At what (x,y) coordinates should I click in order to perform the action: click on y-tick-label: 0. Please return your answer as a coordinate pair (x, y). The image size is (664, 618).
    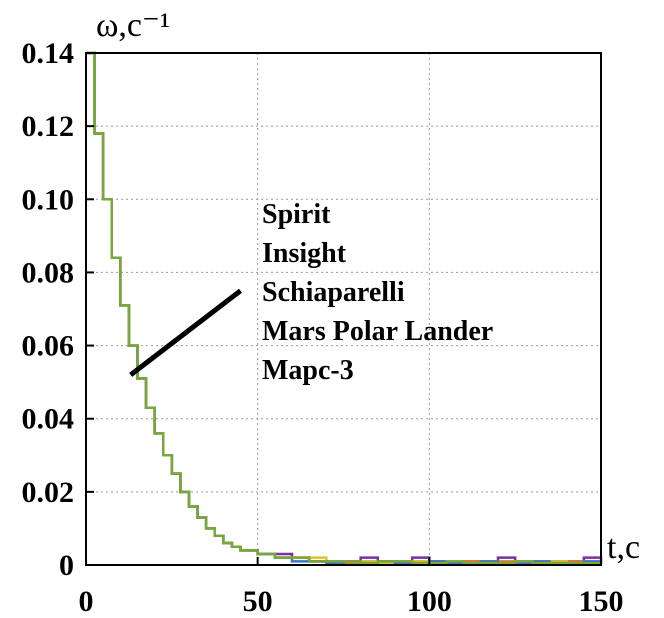
    Looking at the image, I should click on (66, 565).